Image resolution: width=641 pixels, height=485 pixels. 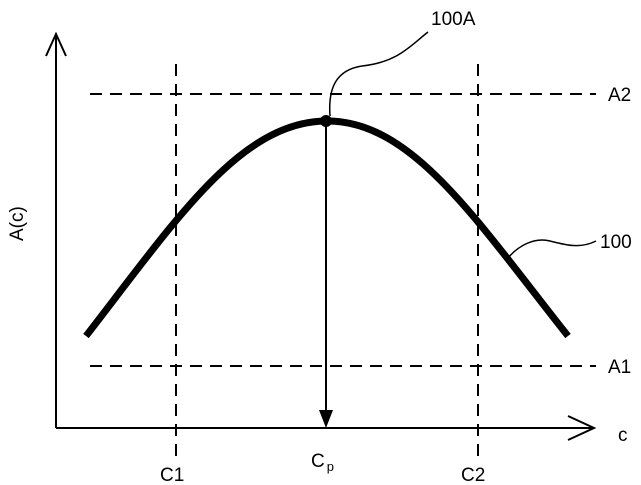 I want to click on peak-position-label-subscript: p, so click(x=330, y=466).